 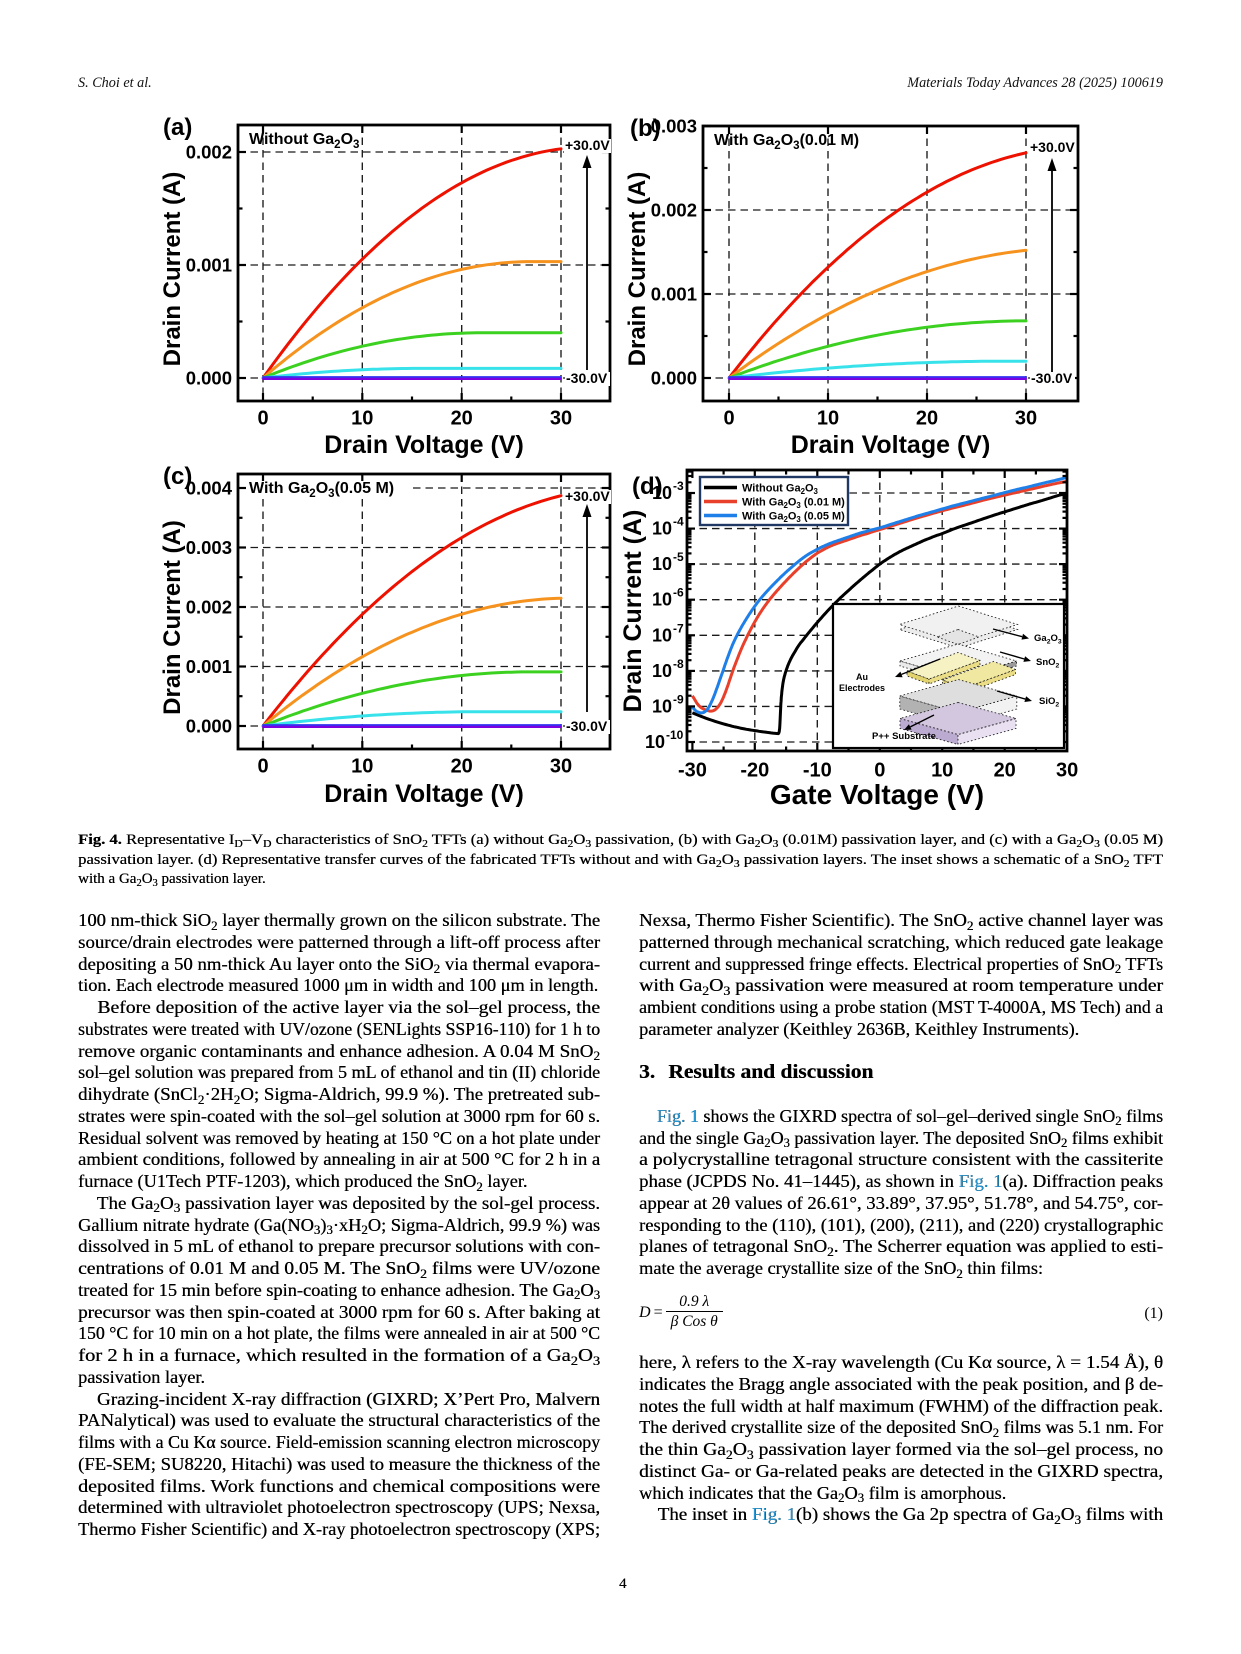 What do you see at coordinates (904, 736) in the screenshot?
I see `svg-text: P++ Substrate` at bounding box center [904, 736].